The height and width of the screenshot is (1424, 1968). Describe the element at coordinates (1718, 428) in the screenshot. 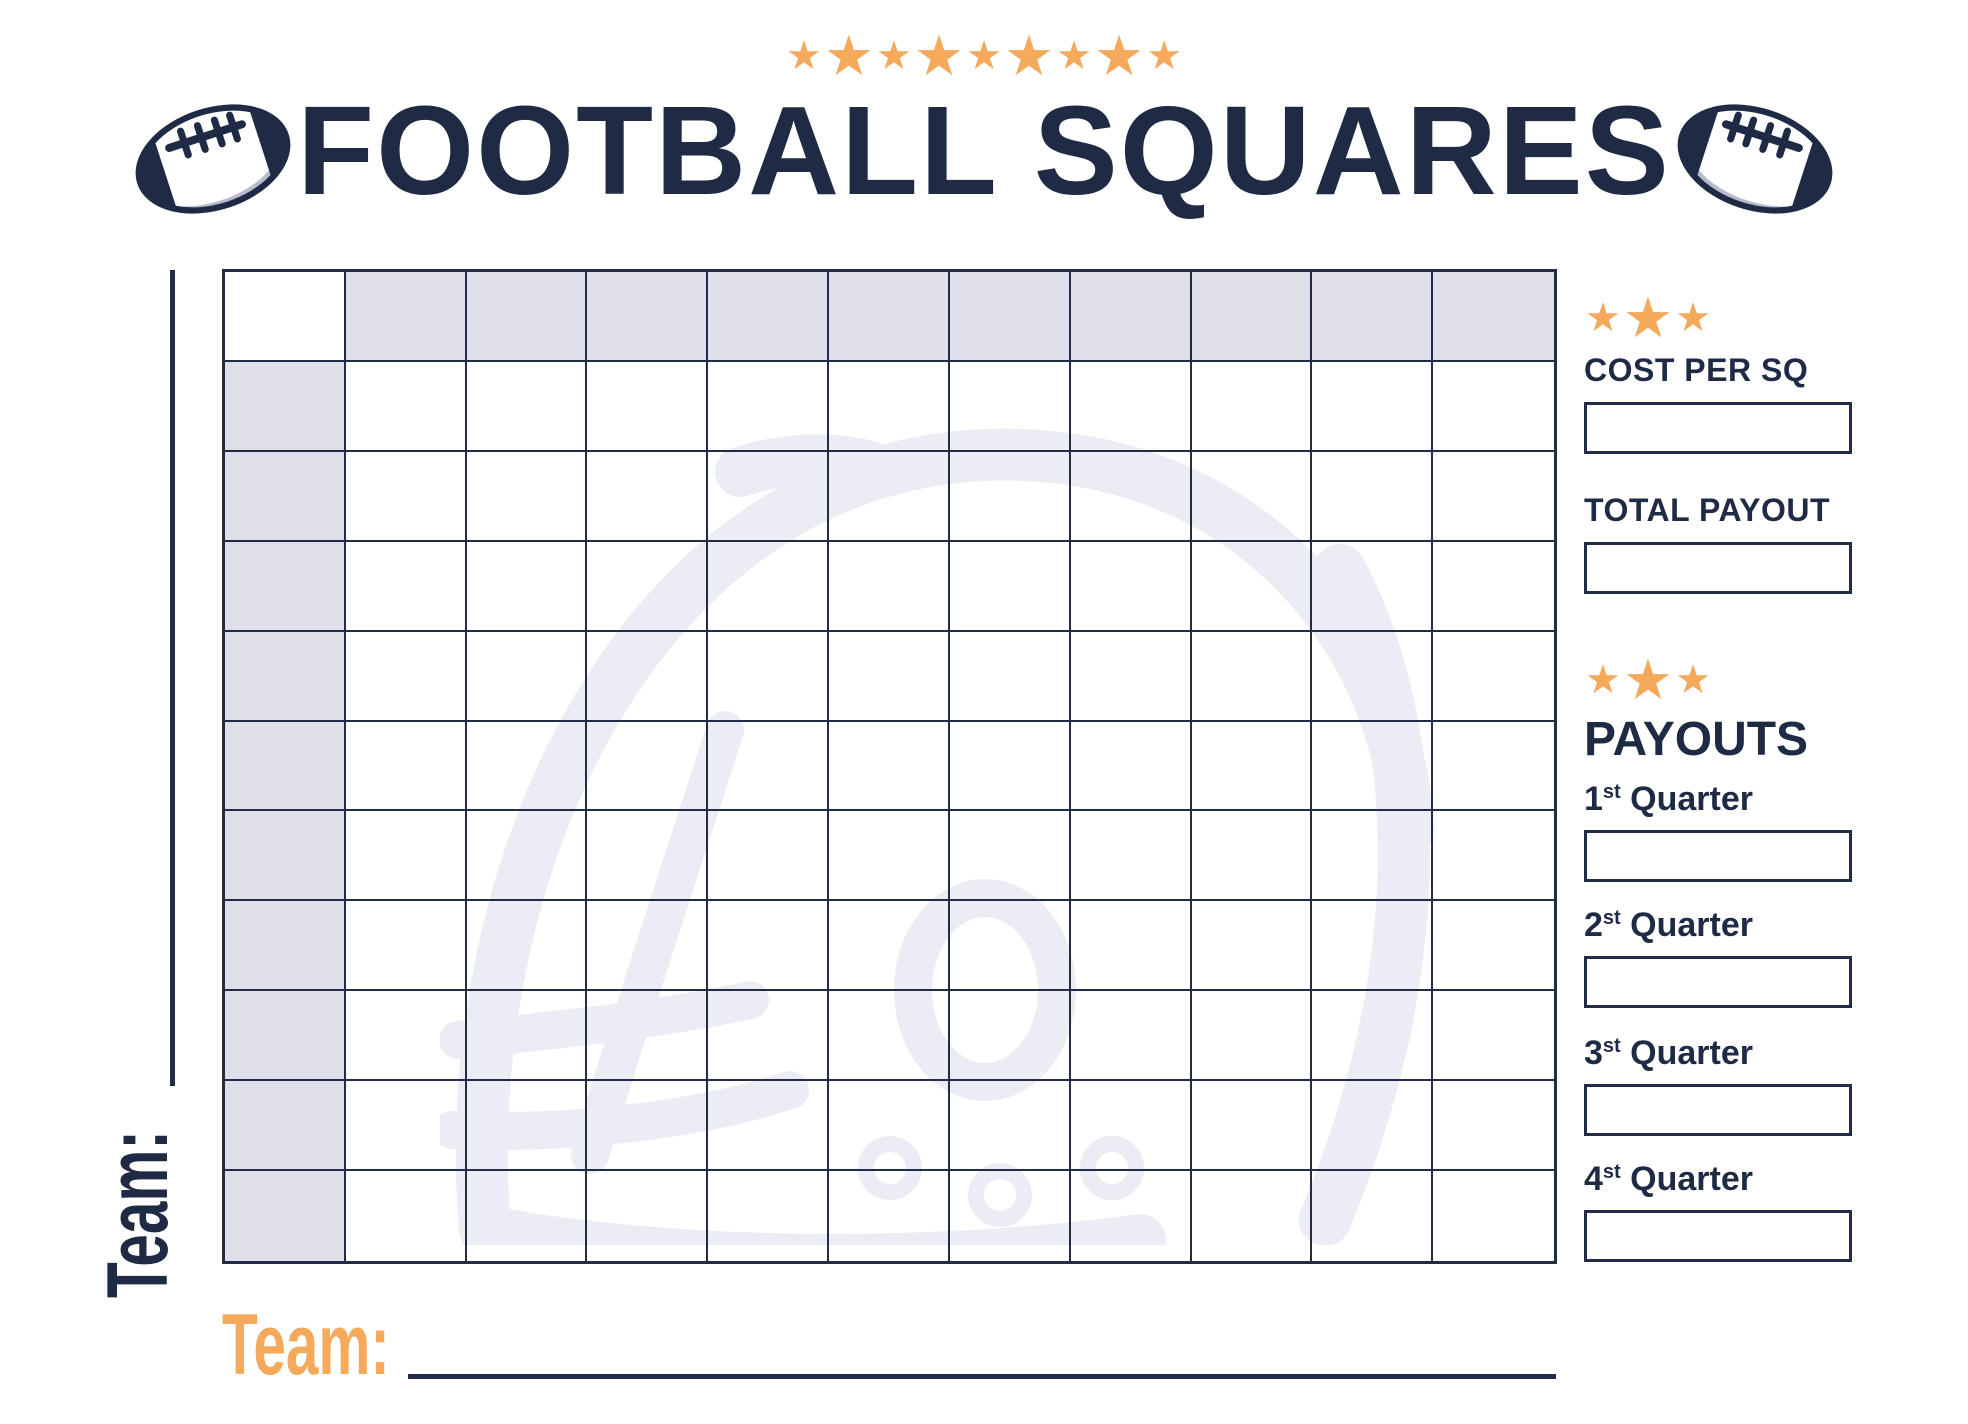

I see `cost-per-sq-input` at that location.